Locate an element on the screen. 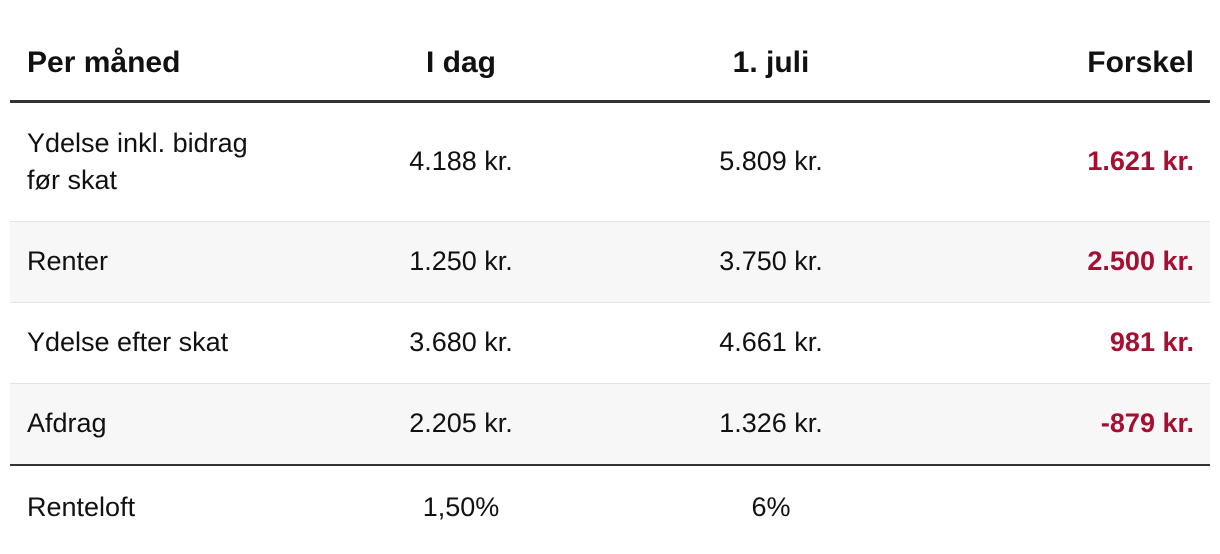  row-label: Ydelse inkl. bidrag før skat is located at coordinates (160, 161).